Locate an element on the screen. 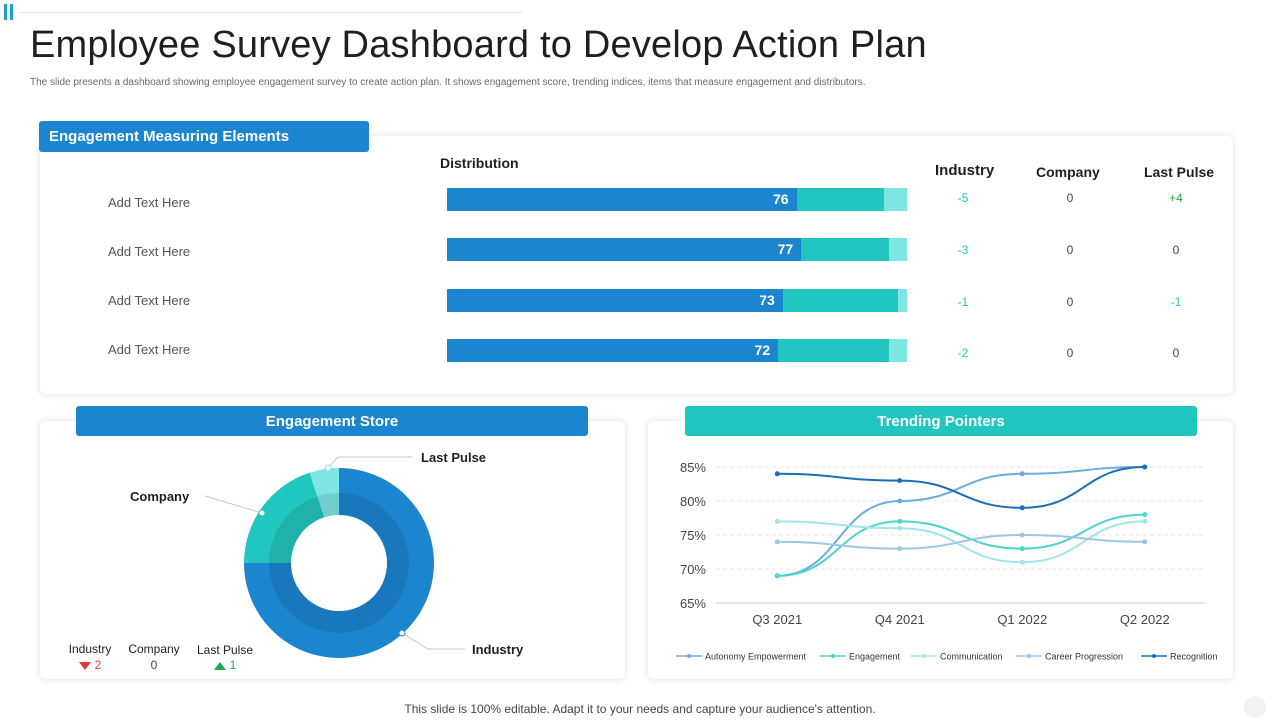 This screenshot has height=720, width=1280. legend-label: Autonomy Empowerment is located at coordinates (756, 657).